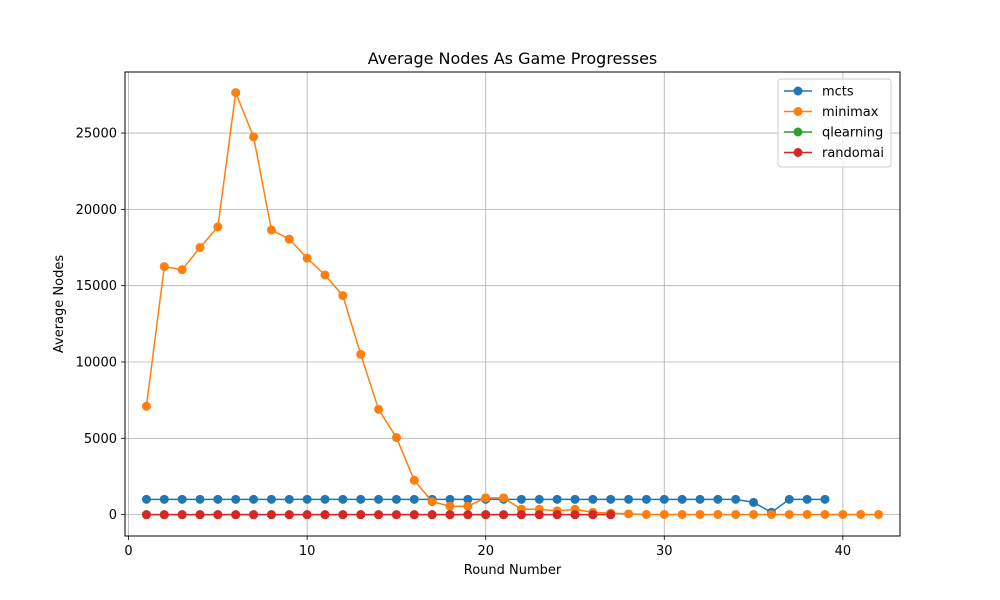 This screenshot has width=1000, height=600. I want to click on y-tick-label: 20000, so click(96, 210).